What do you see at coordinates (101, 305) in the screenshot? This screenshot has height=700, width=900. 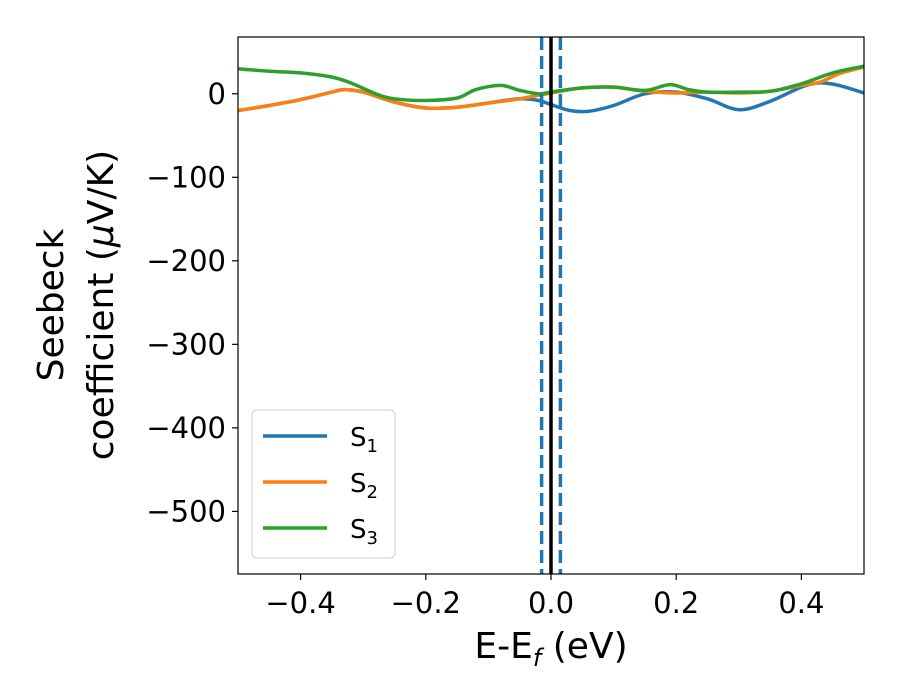 I see `y-axis-label-line2: coefficient (μV/K)` at bounding box center [101, 305].